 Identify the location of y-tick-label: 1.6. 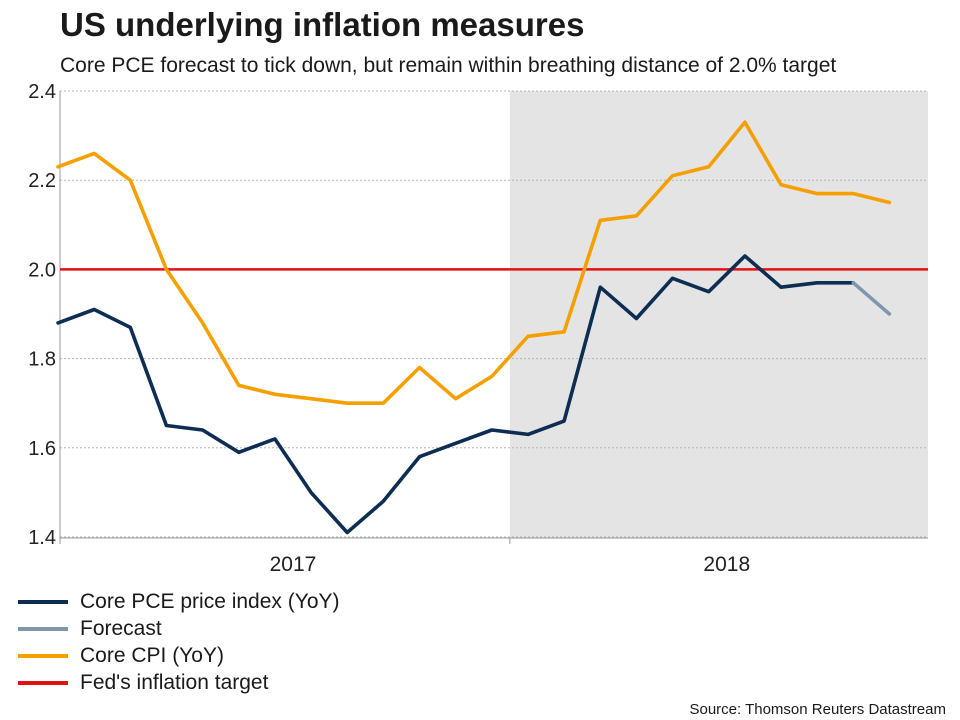
(42, 449).